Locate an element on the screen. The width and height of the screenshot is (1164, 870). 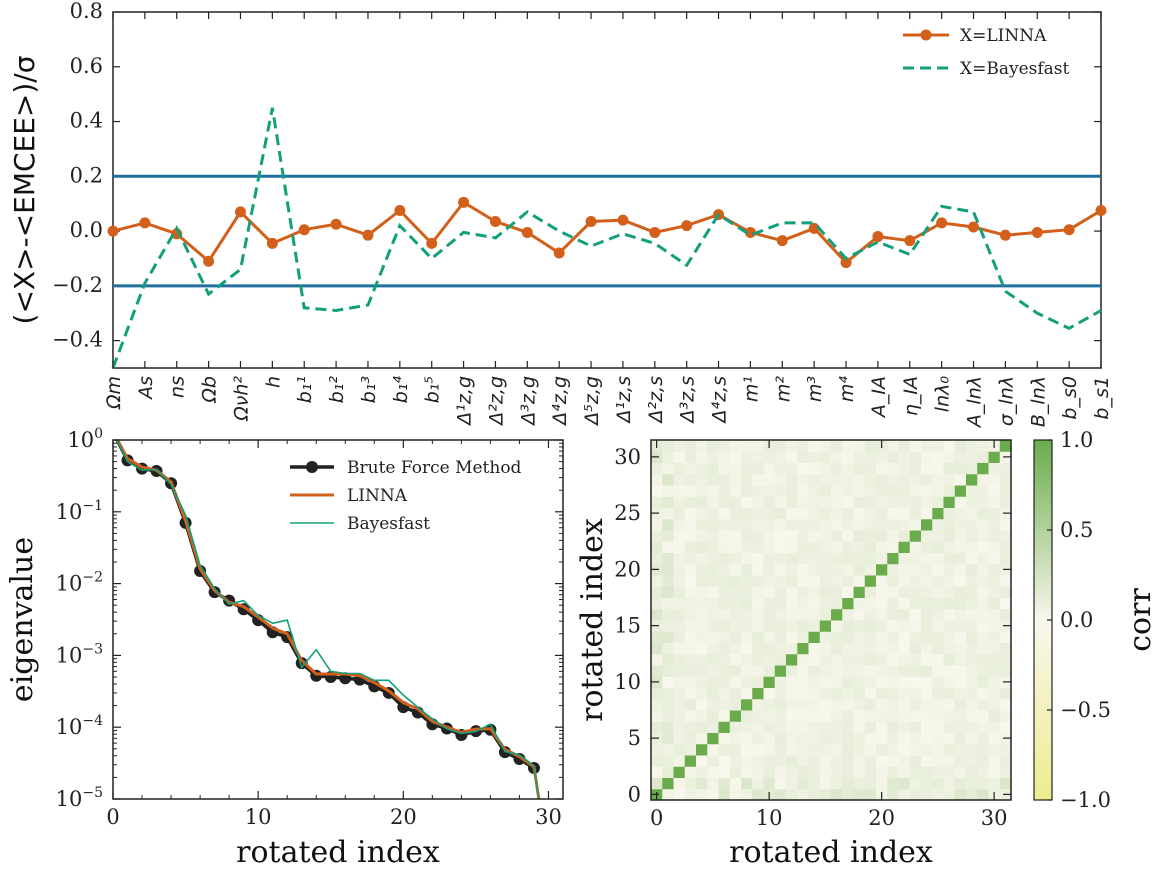
x-tick-label: 30 is located at coordinates (548, 817).